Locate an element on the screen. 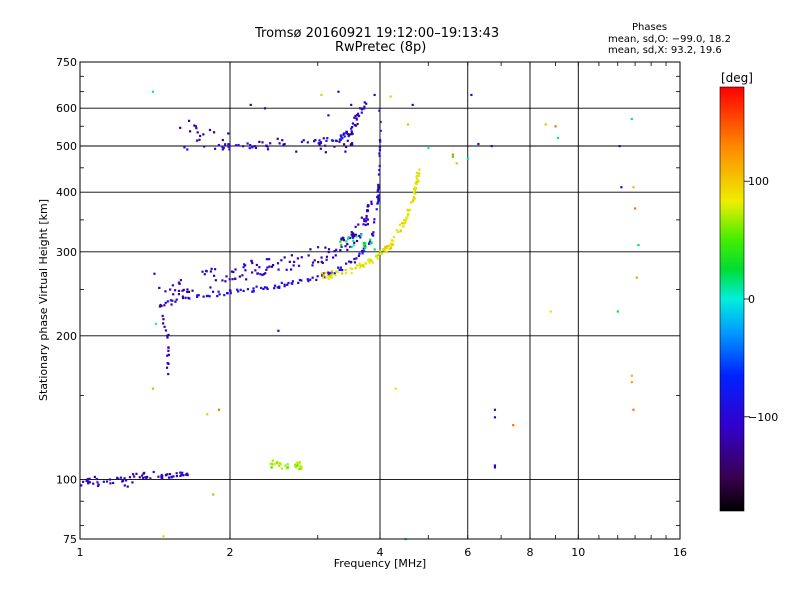  y-tick-label: 300 is located at coordinates (66, 252).